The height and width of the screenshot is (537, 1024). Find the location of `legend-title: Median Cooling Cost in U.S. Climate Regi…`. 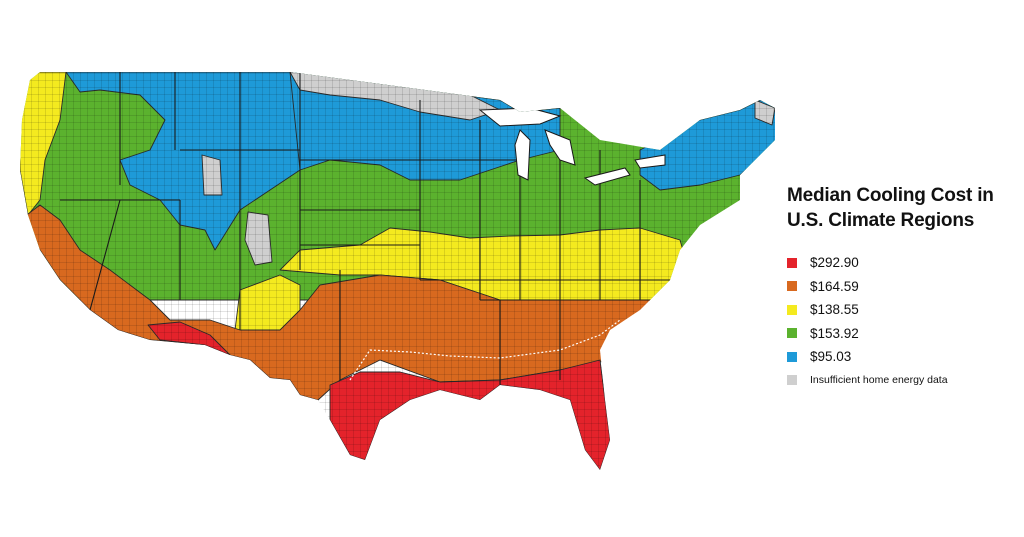

legend-title: Median Cooling Cost in U.S. Climate Regi… is located at coordinates (890, 208).